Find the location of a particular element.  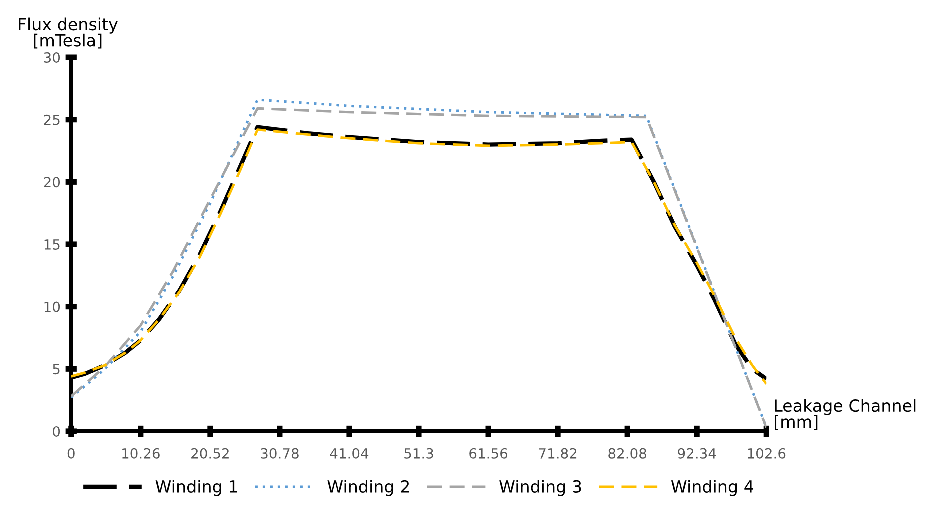

y-tick-label: 15 is located at coordinates (52, 245).